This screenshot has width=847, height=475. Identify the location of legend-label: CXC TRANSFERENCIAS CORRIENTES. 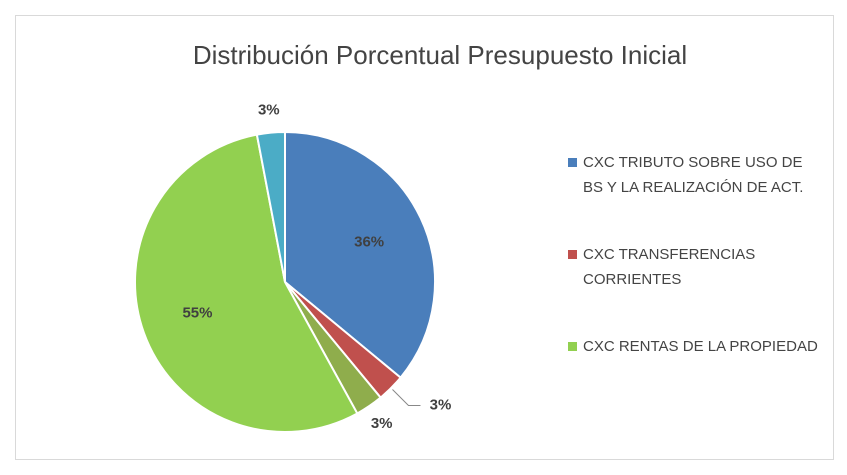
(669, 267).